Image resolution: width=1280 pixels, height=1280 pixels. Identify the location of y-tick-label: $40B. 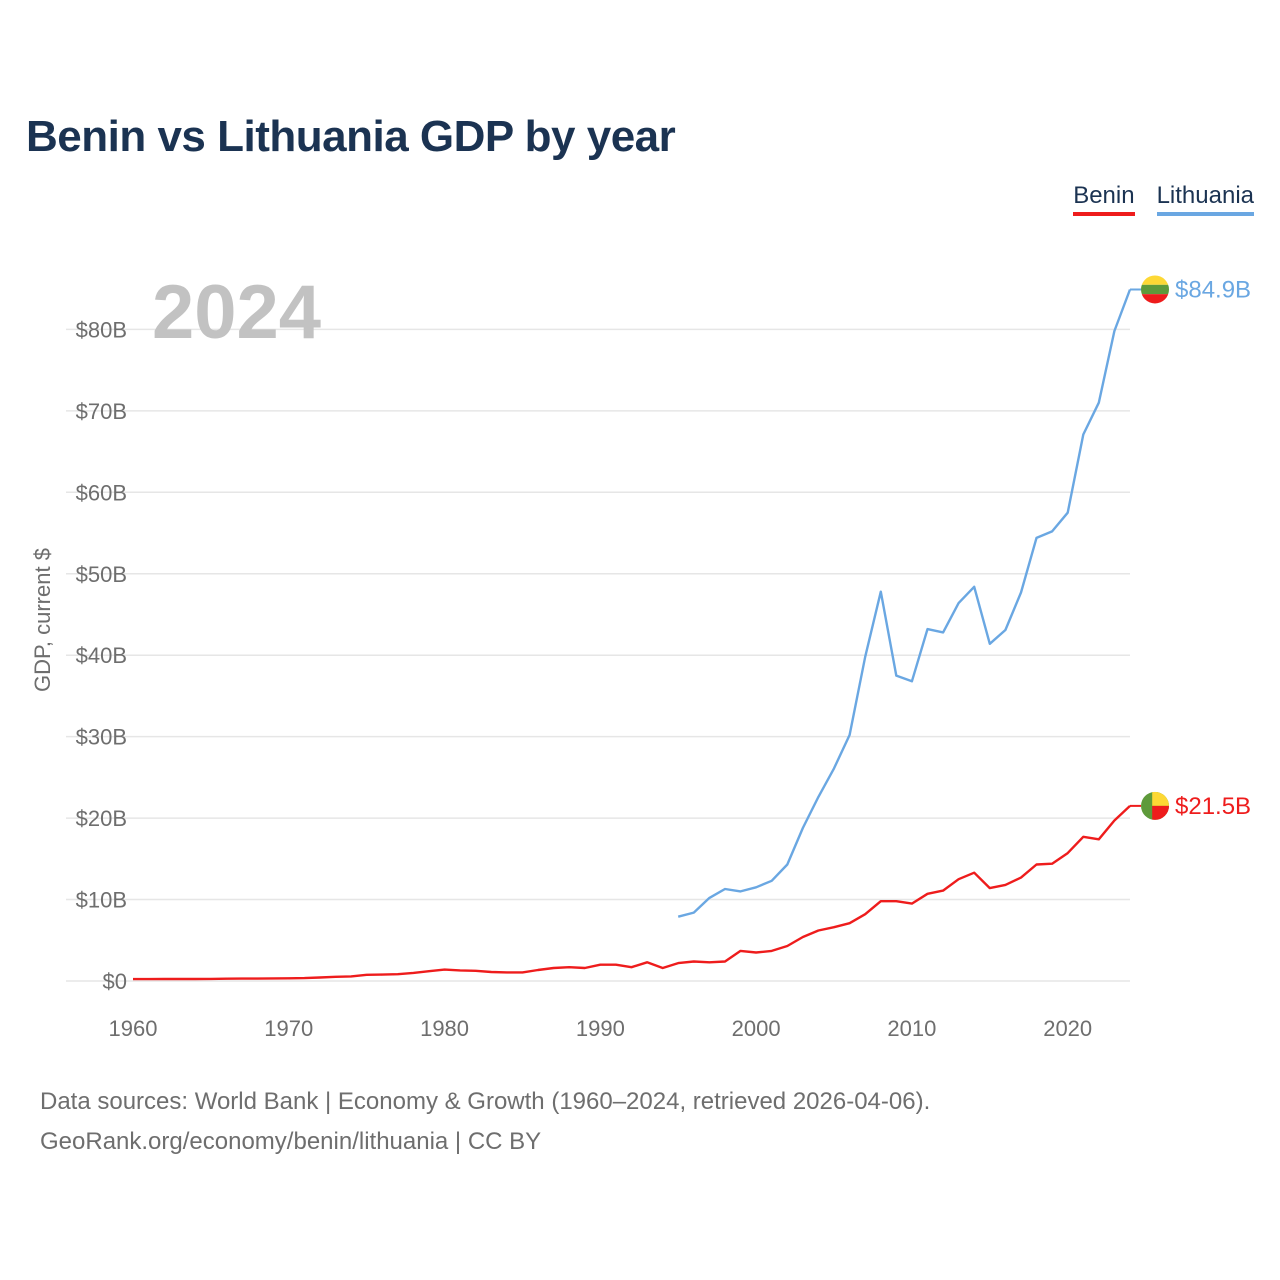
(101, 655).